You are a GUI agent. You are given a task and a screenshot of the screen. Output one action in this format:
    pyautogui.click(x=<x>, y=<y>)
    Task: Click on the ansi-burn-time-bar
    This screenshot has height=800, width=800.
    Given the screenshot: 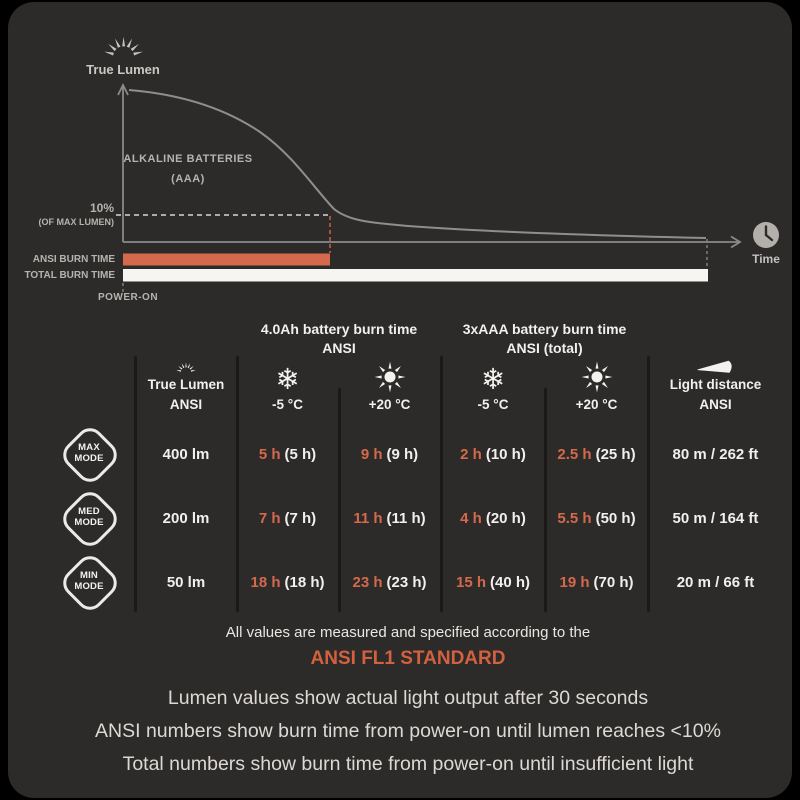 What is the action you would take?
    pyautogui.click(x=226, y=259)
    